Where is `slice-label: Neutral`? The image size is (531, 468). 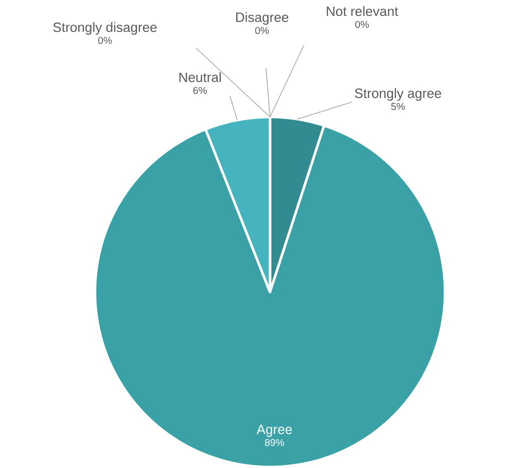 slice-label: Neutral is located at coordinates (200, 77).